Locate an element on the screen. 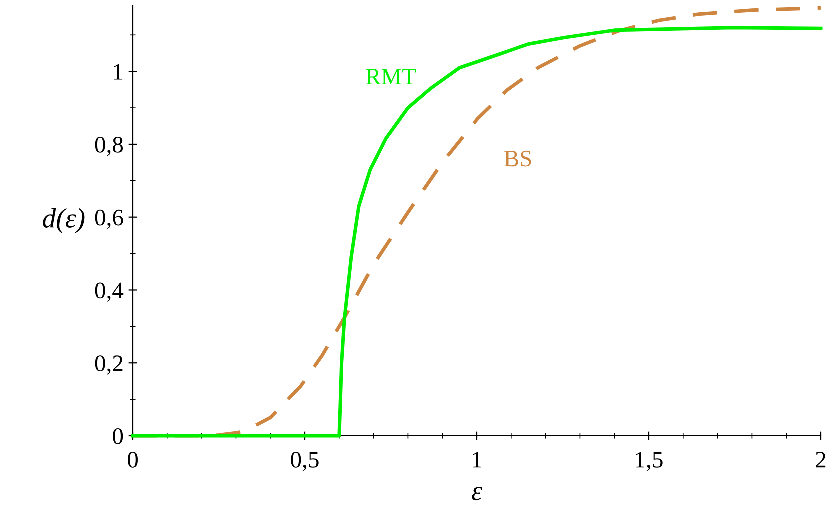 The width and height of the screenshot is (832, 521). y-tick-label: 0 is located at coordinates (118, 436).